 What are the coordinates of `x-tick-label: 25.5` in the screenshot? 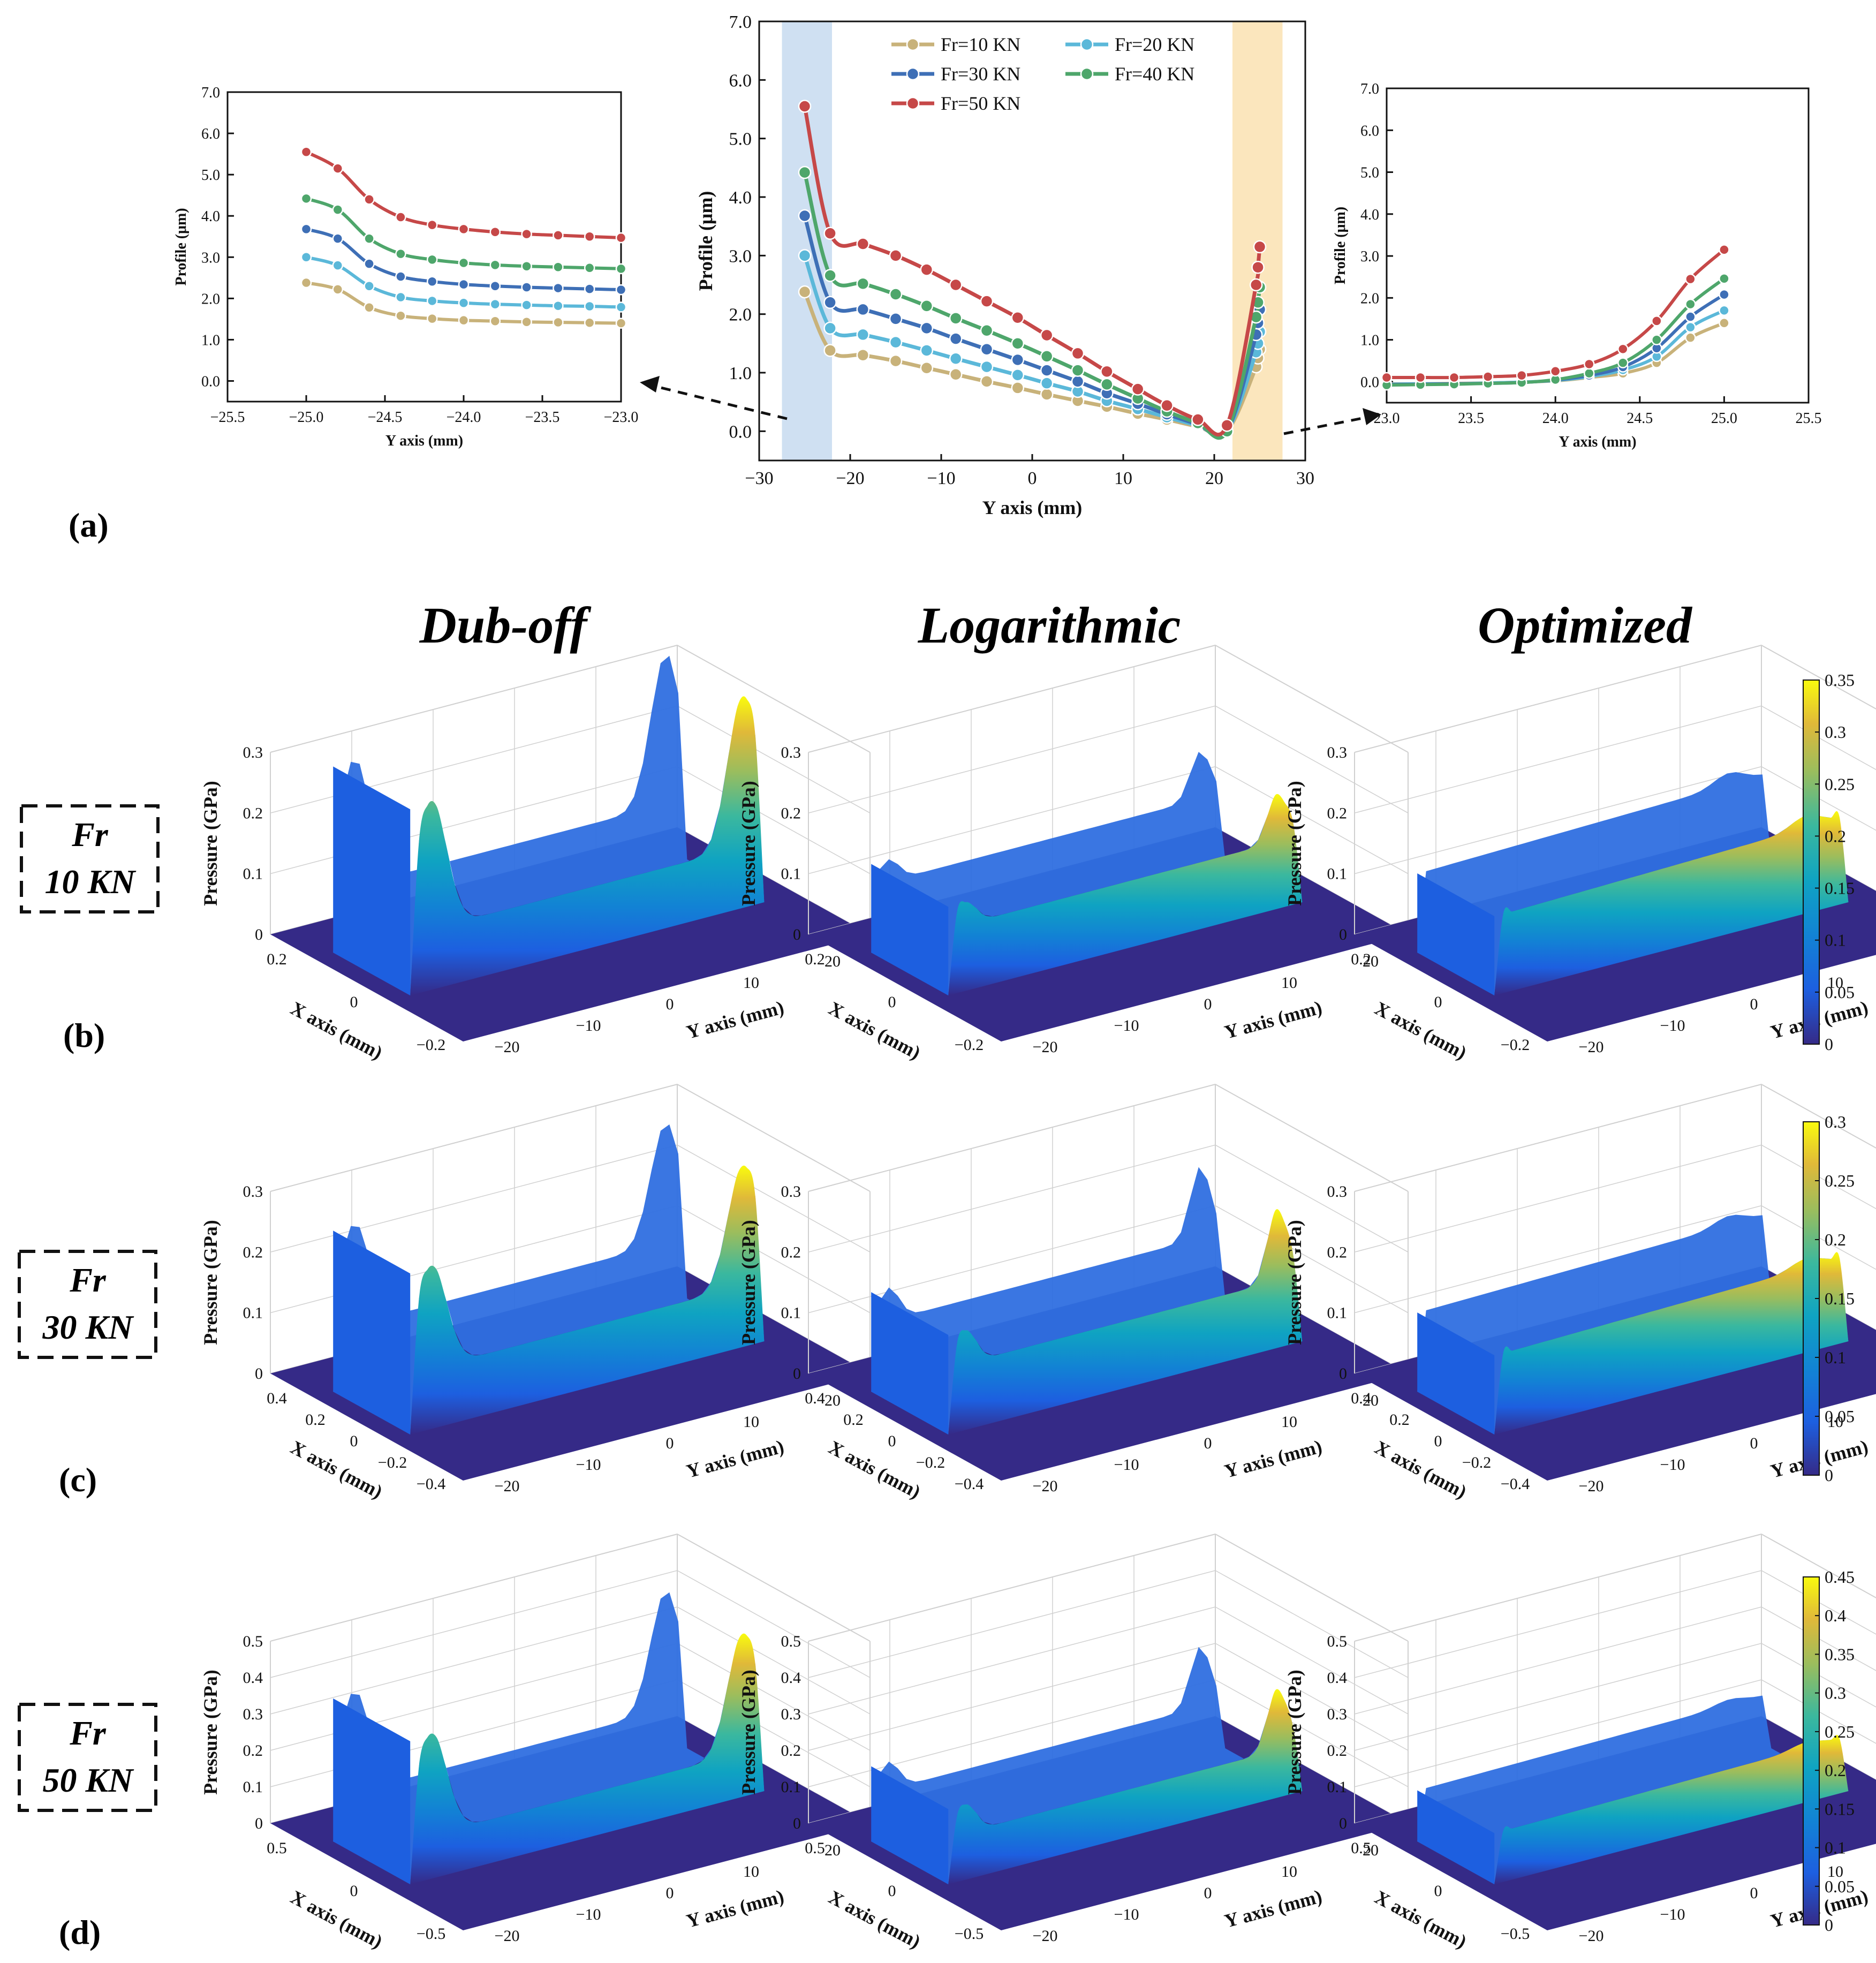 It's located at (1809, 419).